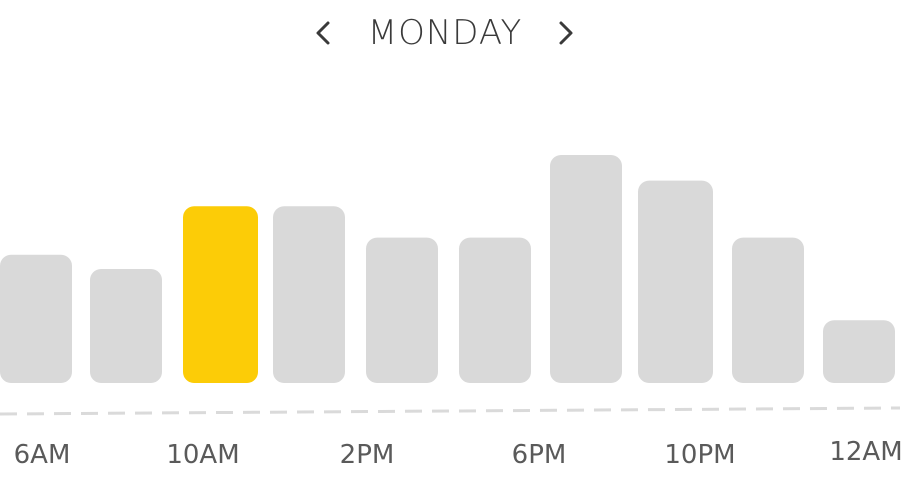  I want to click on bar-highlighted, so click(220, 294).